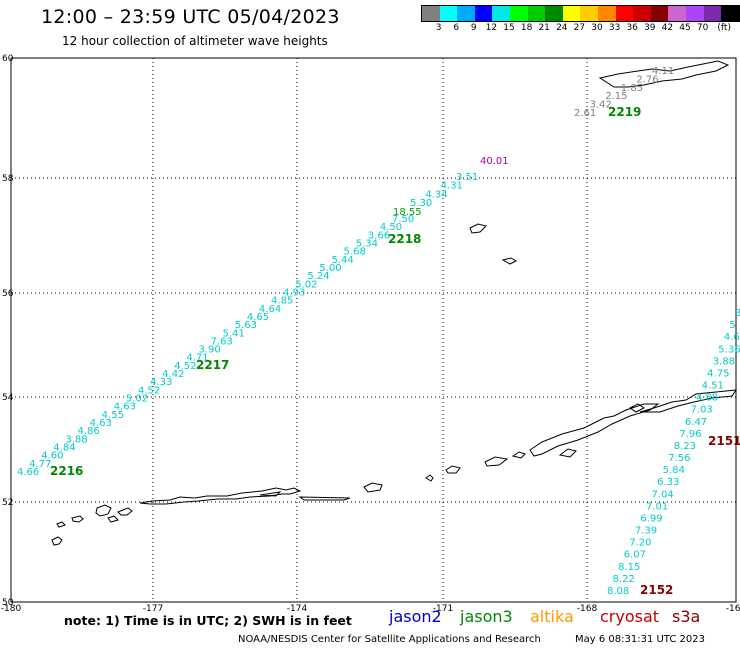 This screenshot has height=650, width=740. I want to click on t2216_2218-value-18: 5.63, so click(246, 325).